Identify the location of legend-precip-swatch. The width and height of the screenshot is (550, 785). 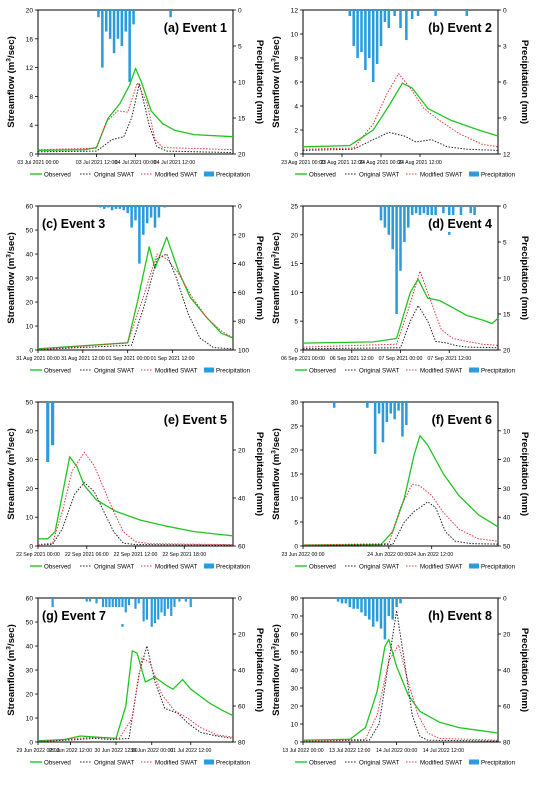
(474, 174).